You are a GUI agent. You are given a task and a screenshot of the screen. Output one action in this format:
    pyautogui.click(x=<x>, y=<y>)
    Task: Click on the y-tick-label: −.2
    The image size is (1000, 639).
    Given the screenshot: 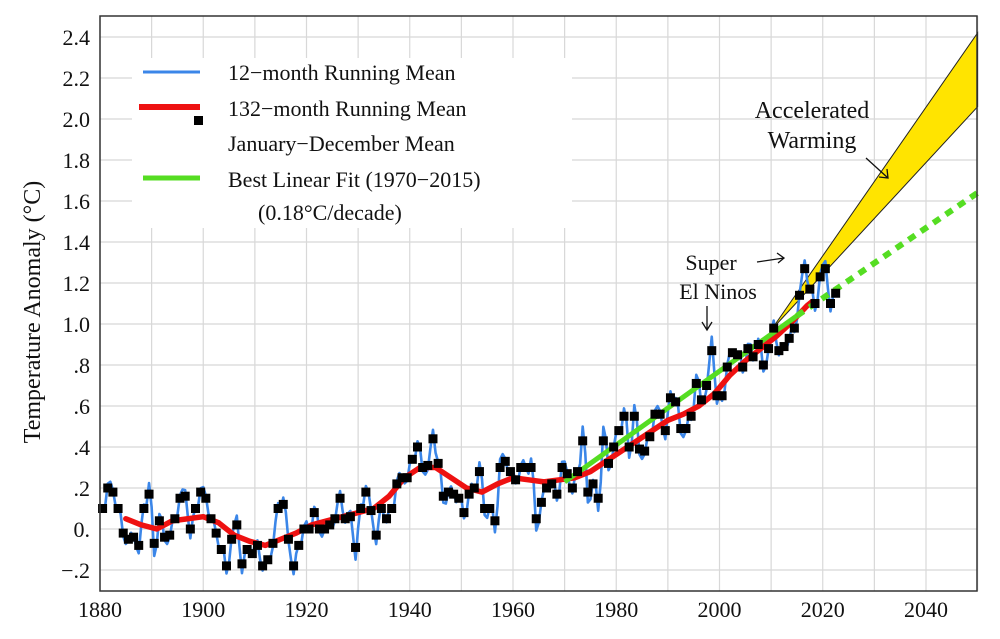 What is the action you would take?
    pyautogui.click(x=75, y=570)
    